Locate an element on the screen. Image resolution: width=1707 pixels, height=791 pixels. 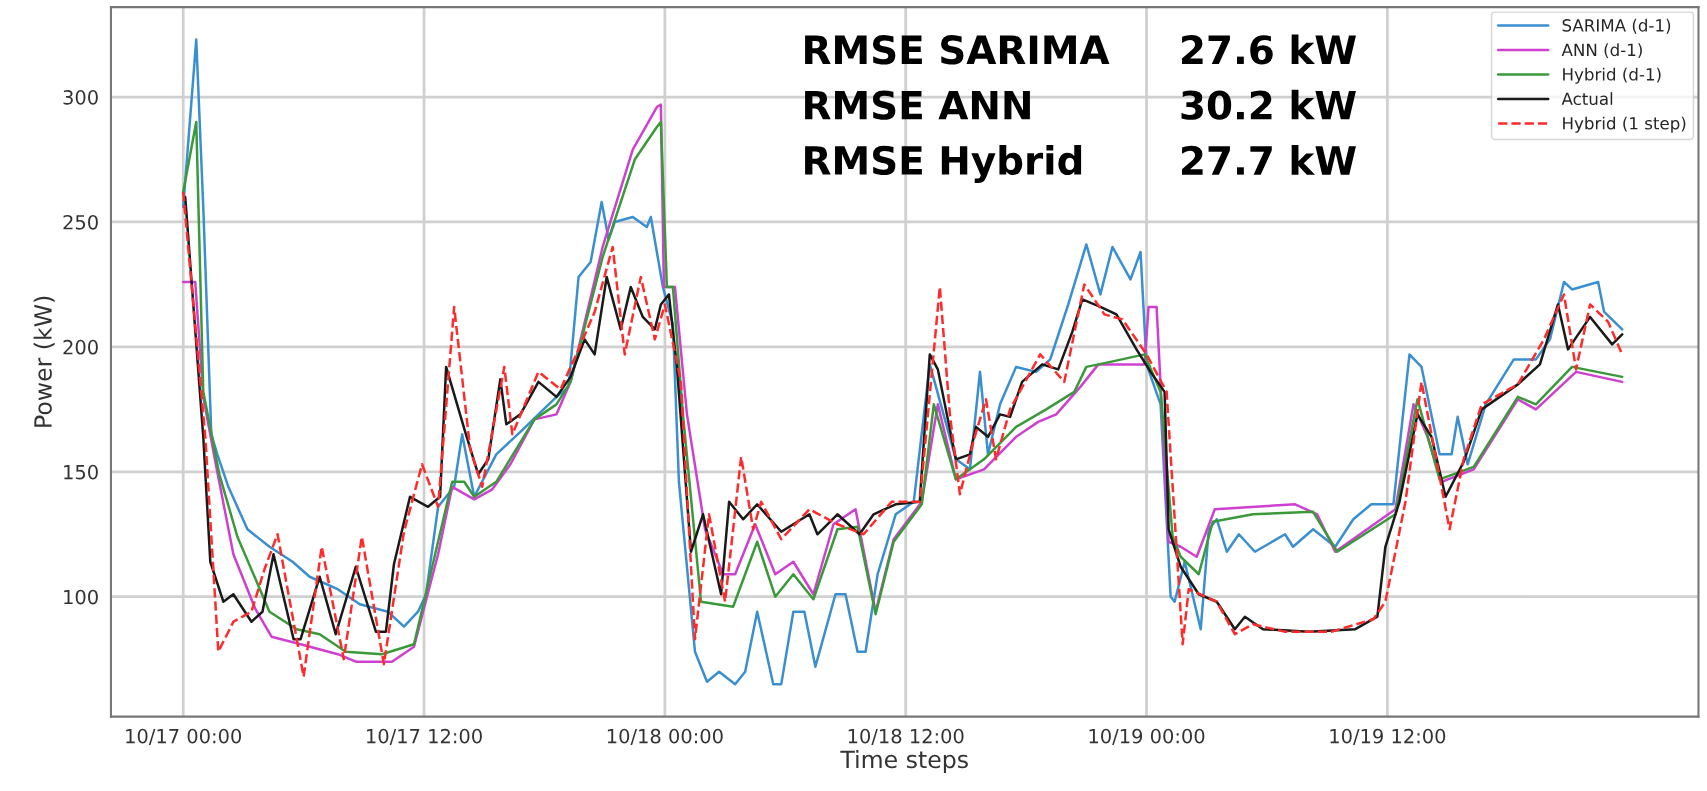
y-tick-label: 200 is located at coordinates (80, 347).